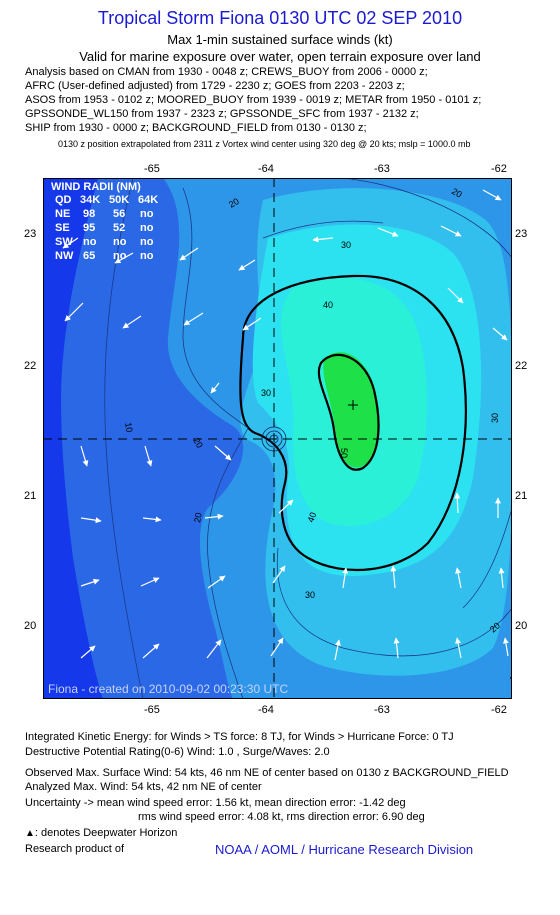 The width and height of the screenshot is (560, 915). Describe the element at coordinates (89, 228) in the screenshot. I see `radii-cell: 95` at that location.